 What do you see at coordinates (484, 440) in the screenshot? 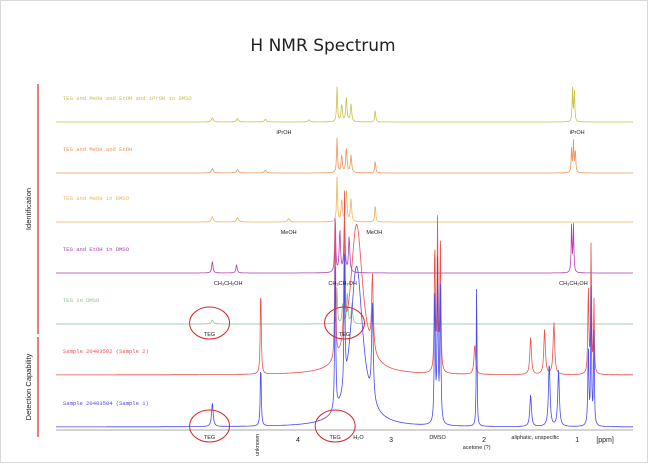
I see `x-tick-label-2: 2` at bounding box center [484, 440].